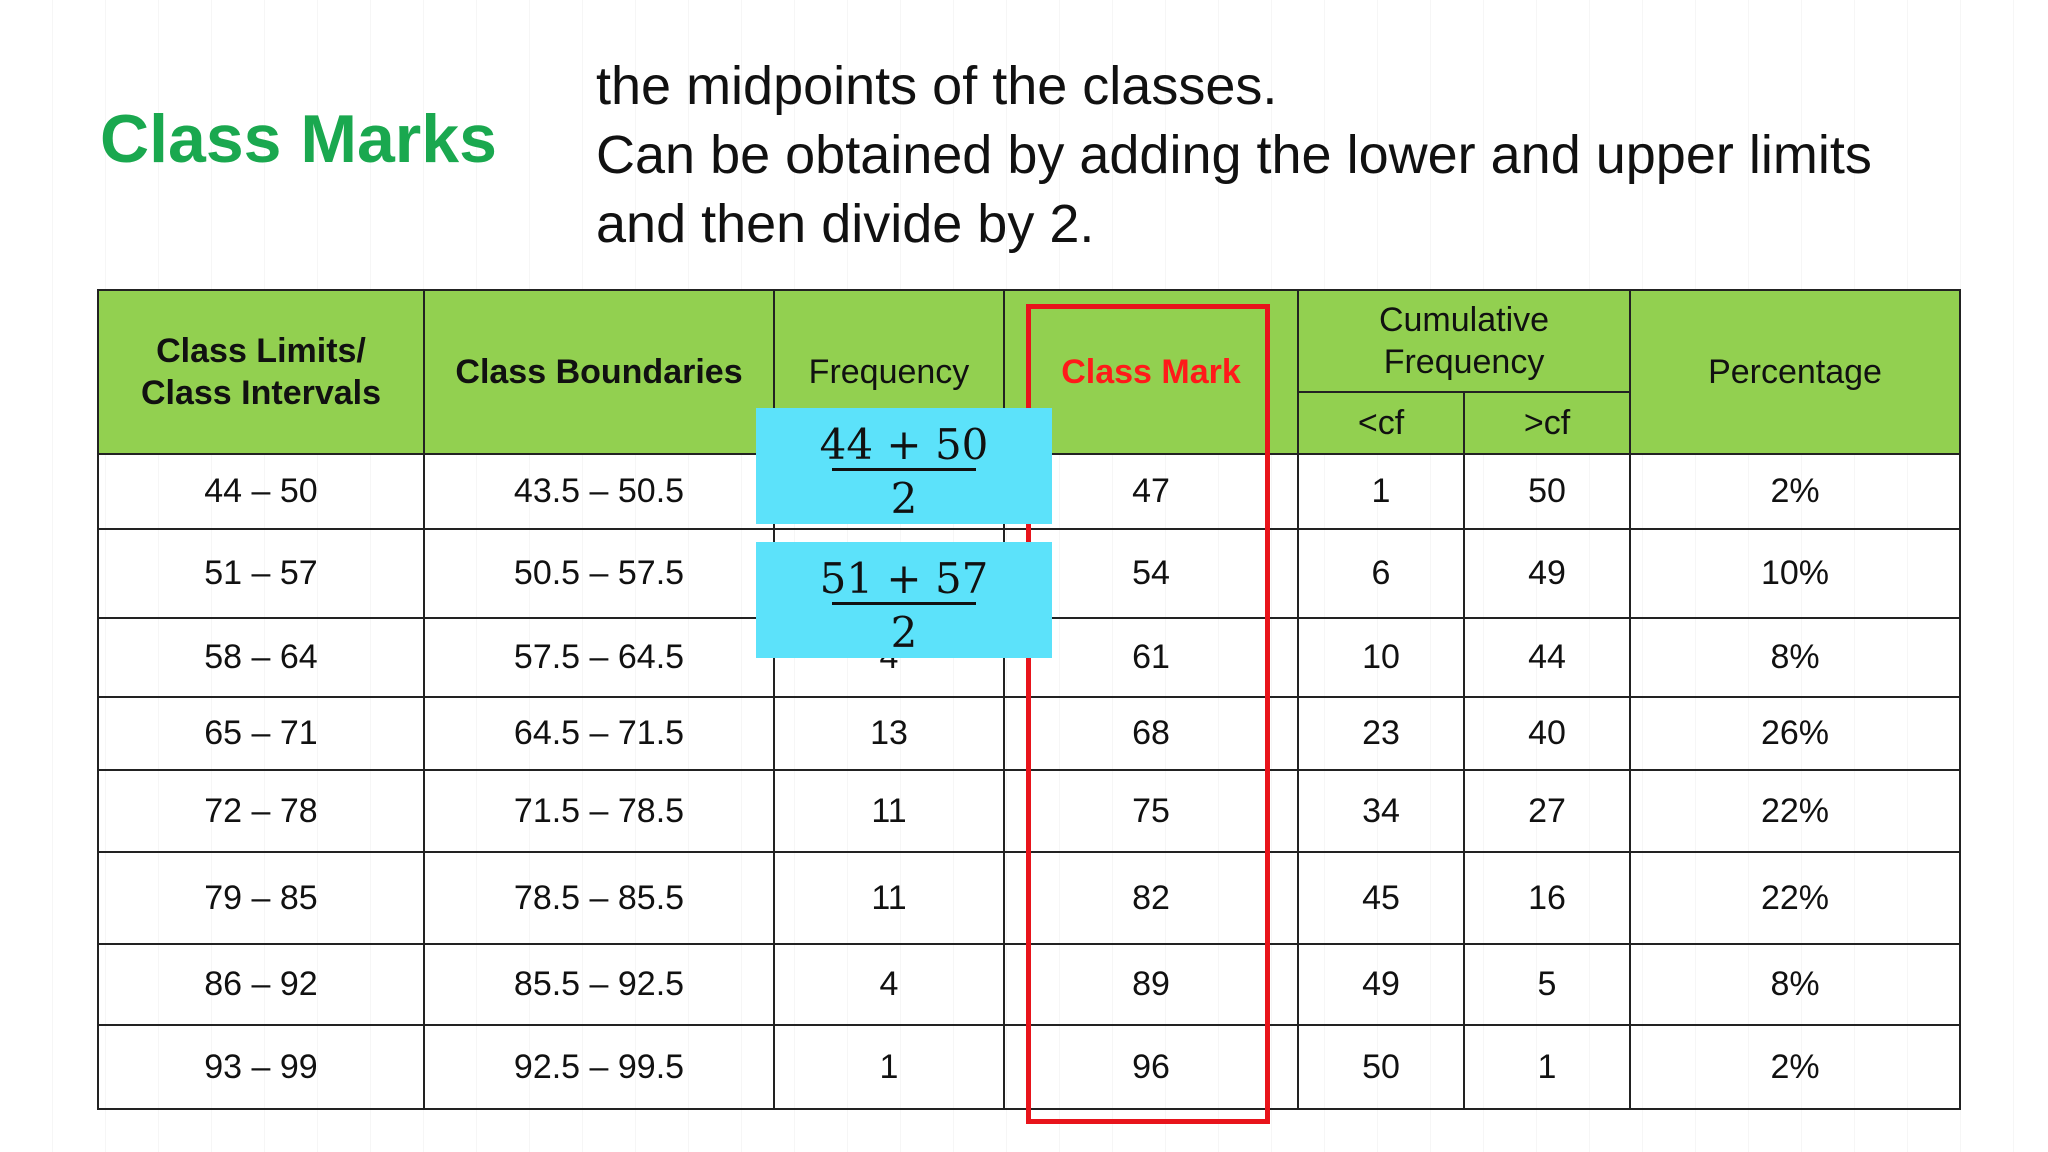 This screenshot has width=2048, height=1152. I want to click on cell-less-cf: 6, so click(1381, 573).